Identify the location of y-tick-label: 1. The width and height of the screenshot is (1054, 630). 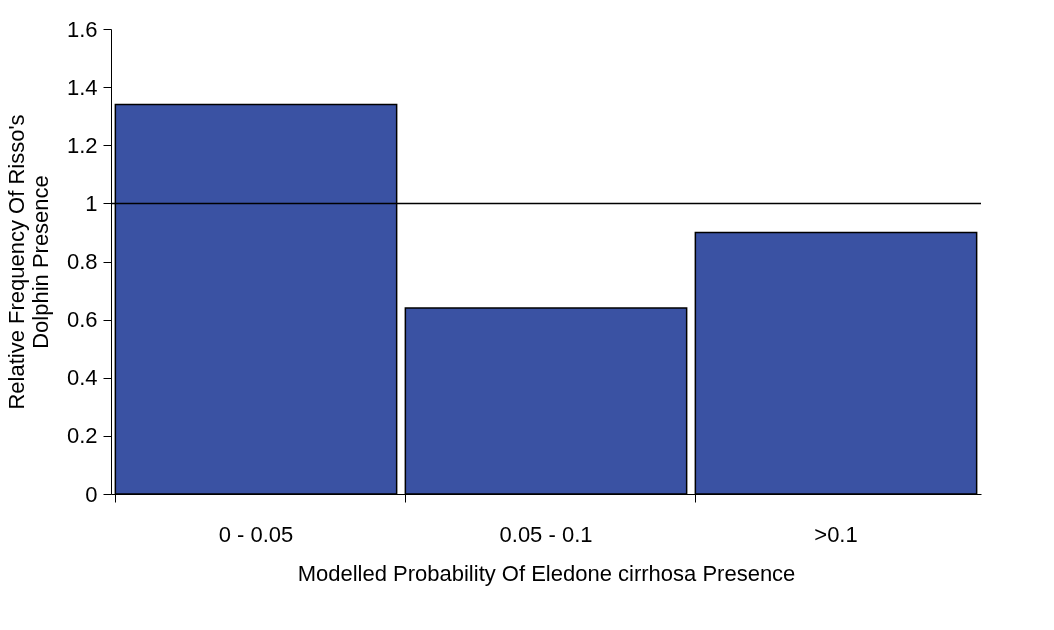
(91, 203).